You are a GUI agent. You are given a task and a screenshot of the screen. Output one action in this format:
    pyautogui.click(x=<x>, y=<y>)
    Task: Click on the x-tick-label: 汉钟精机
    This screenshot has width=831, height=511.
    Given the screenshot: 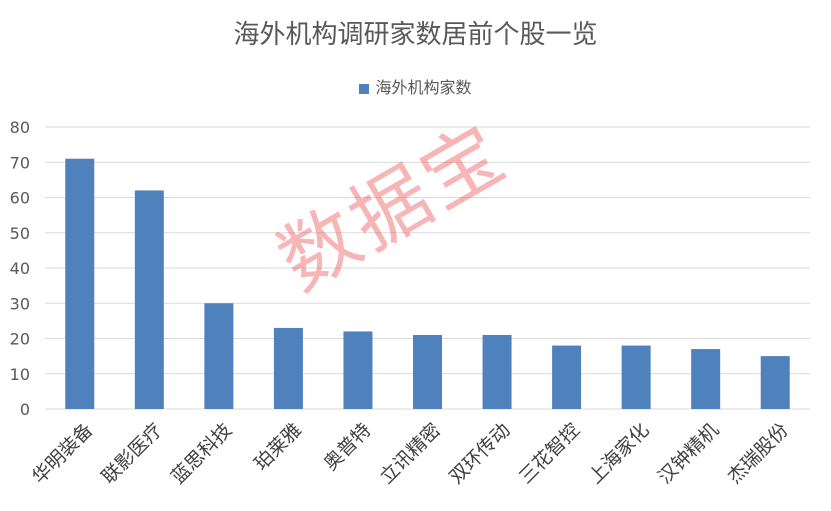 What is the action you would take?
    pyautogui.click(x=688, y=453)
    